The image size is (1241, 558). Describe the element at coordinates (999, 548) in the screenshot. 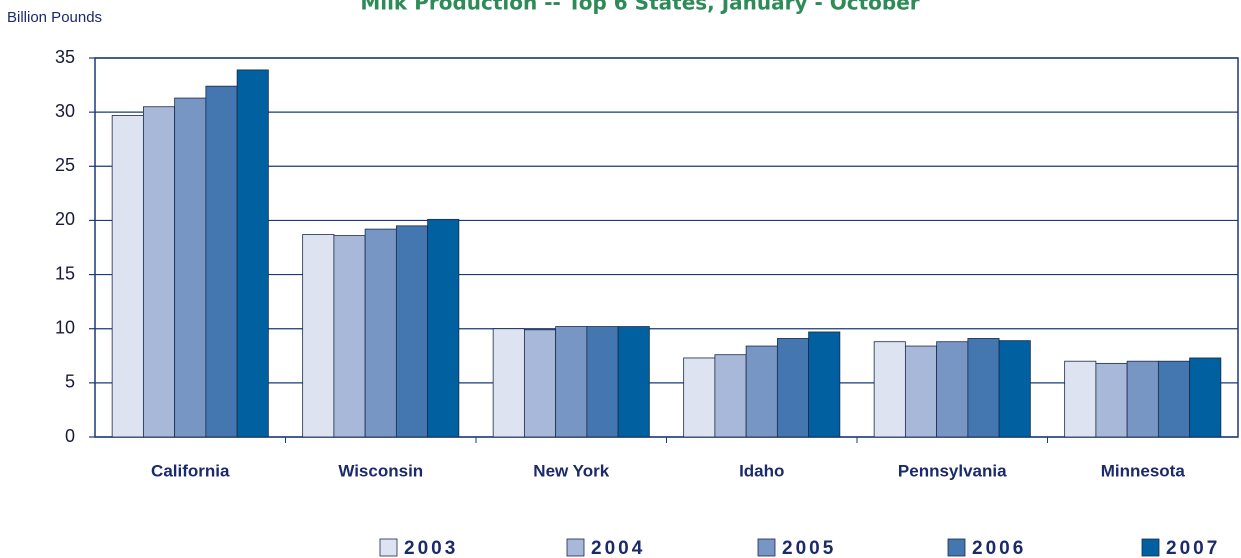

I see `legend-label: 2006` at that location.